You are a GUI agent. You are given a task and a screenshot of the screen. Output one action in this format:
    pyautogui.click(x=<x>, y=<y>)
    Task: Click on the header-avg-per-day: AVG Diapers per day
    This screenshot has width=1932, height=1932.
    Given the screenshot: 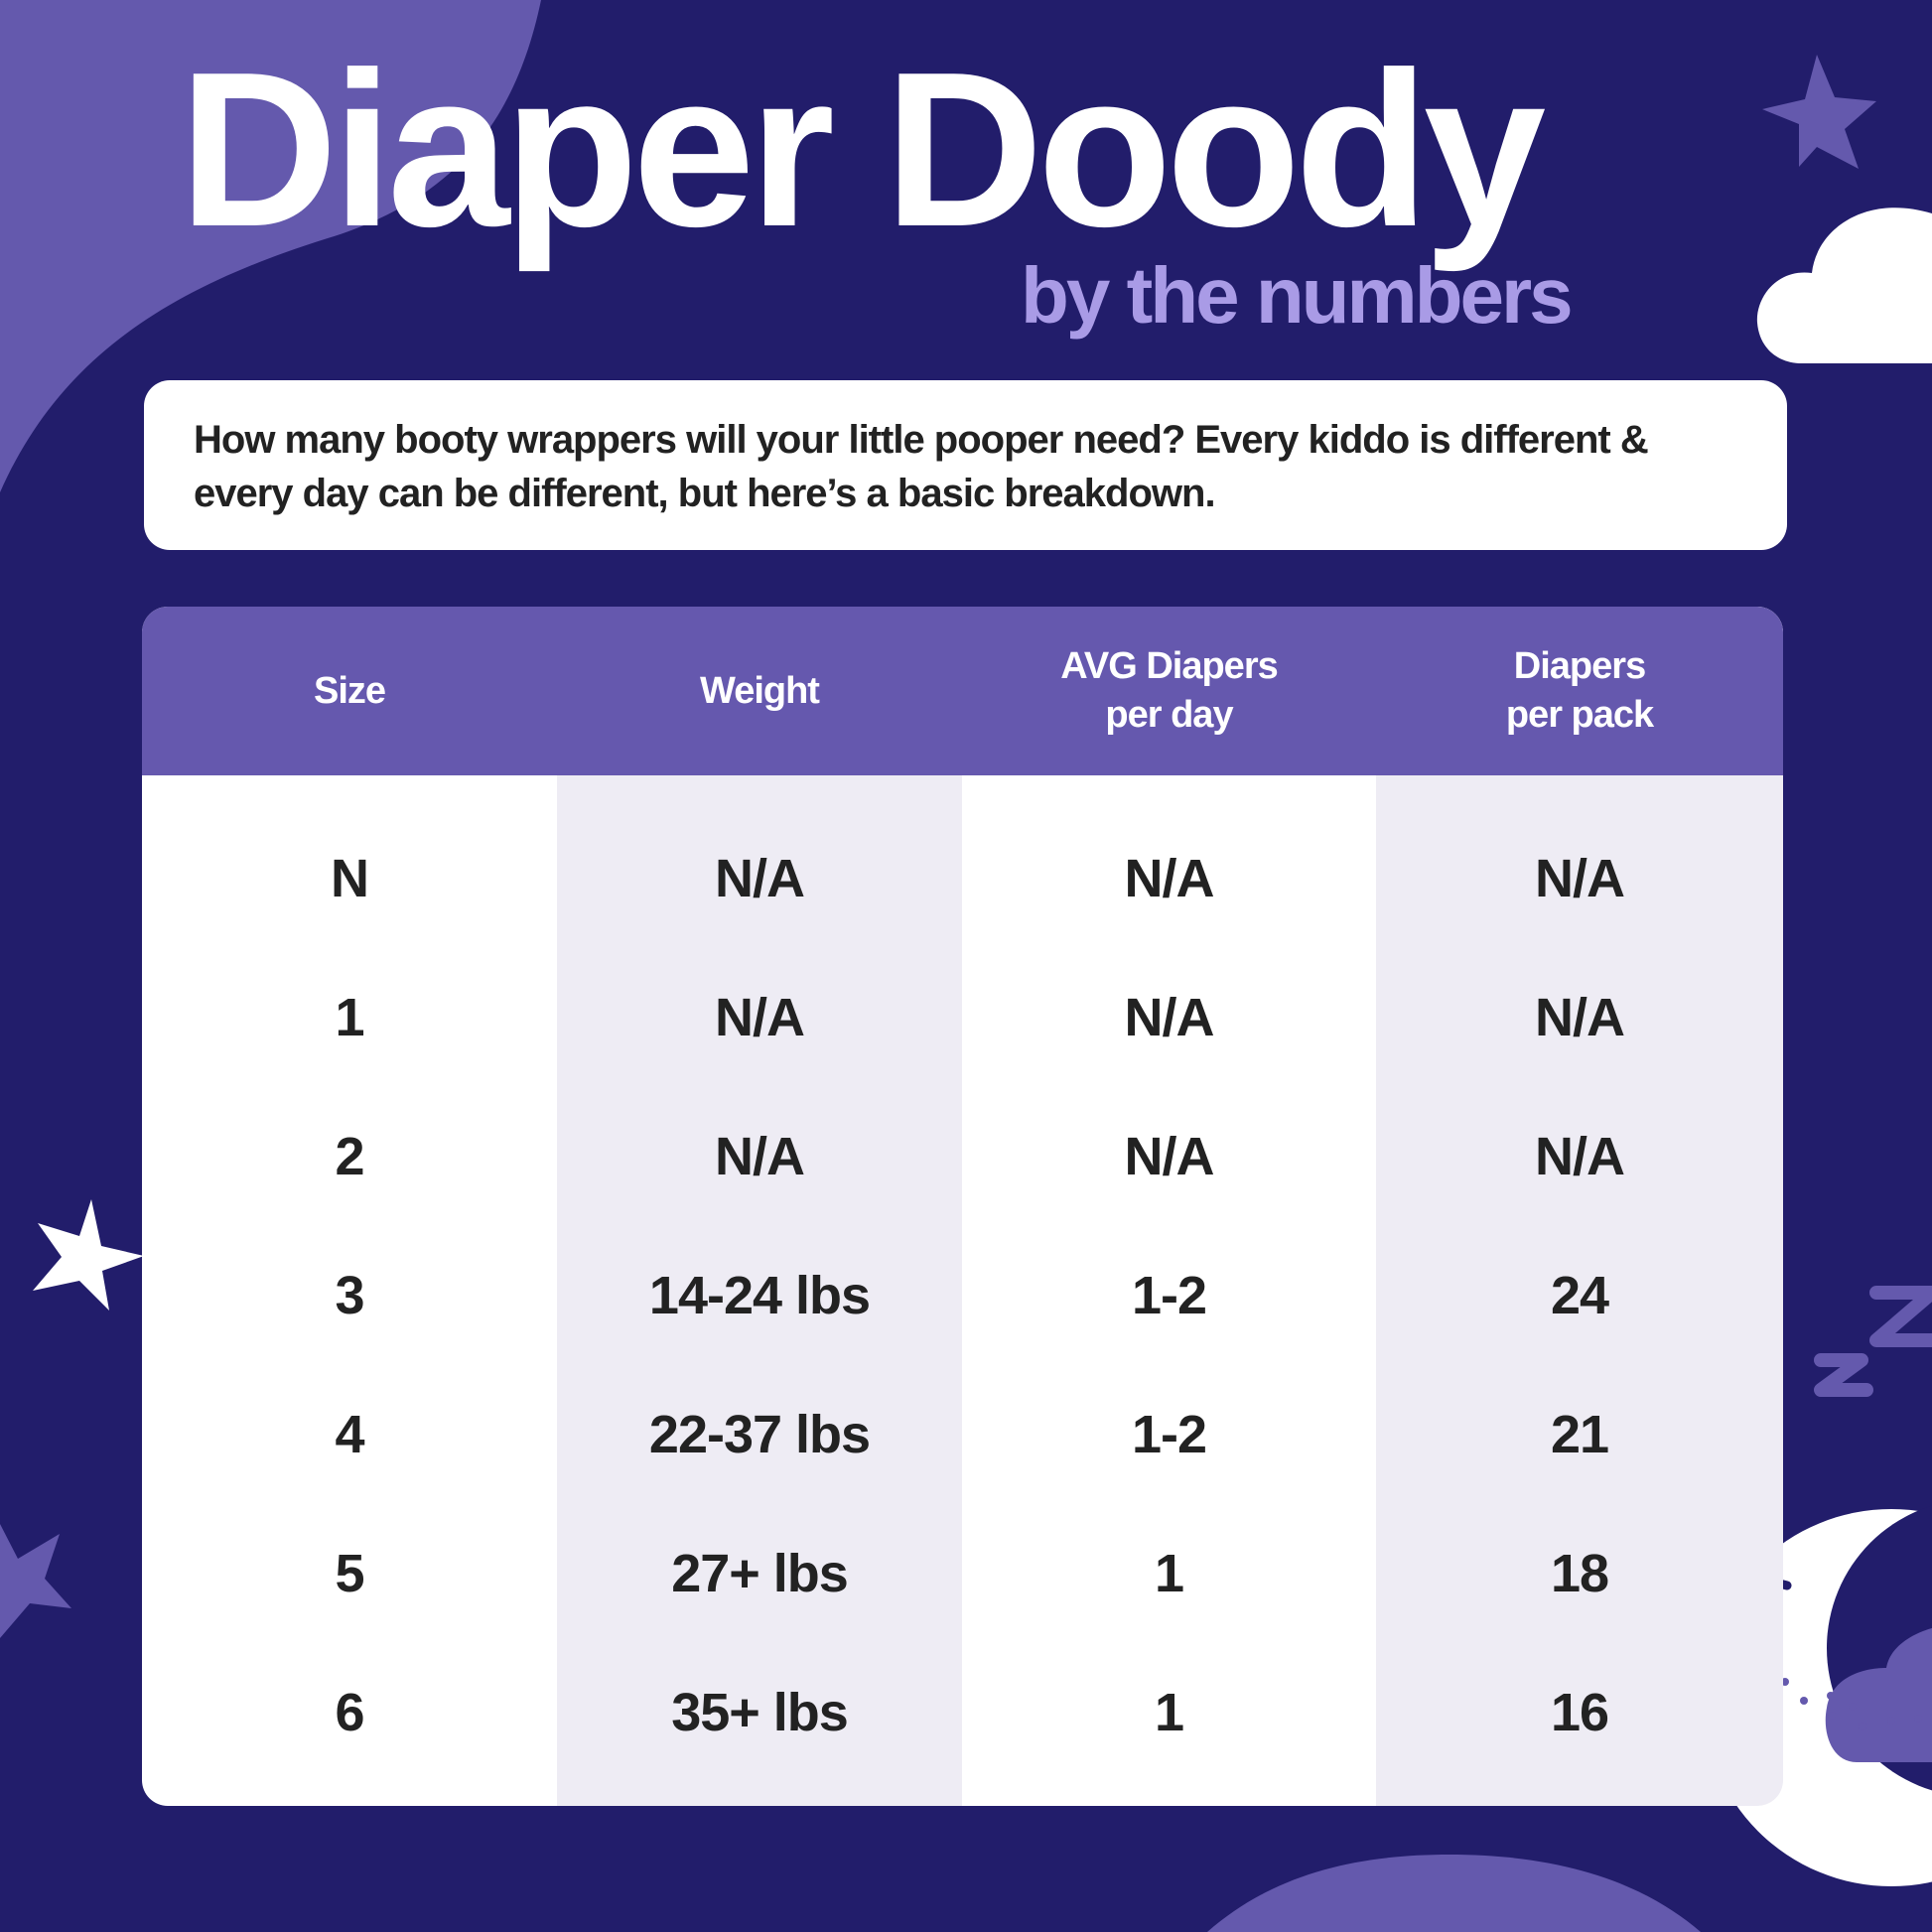 What is the action you would take?
    pyautogui.click(x=1169, y=691)
    